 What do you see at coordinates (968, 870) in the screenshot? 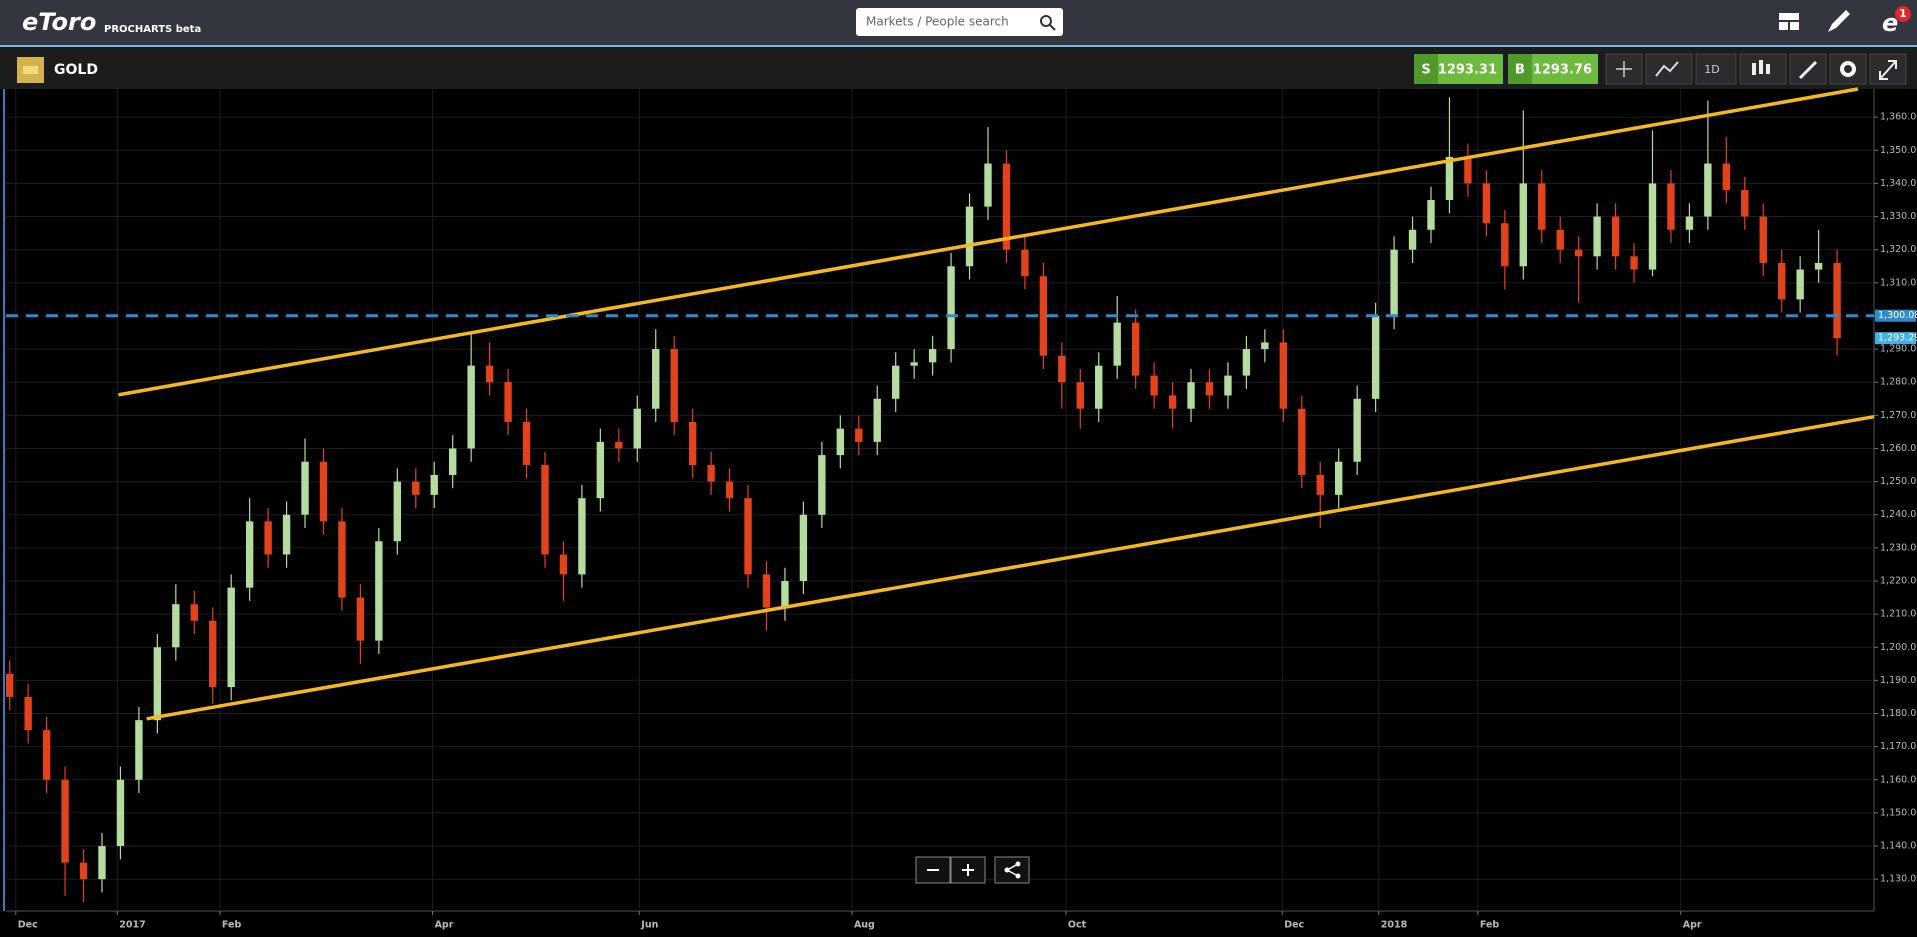
I see `zoom-in-icon` at bounding box center [968, 870].